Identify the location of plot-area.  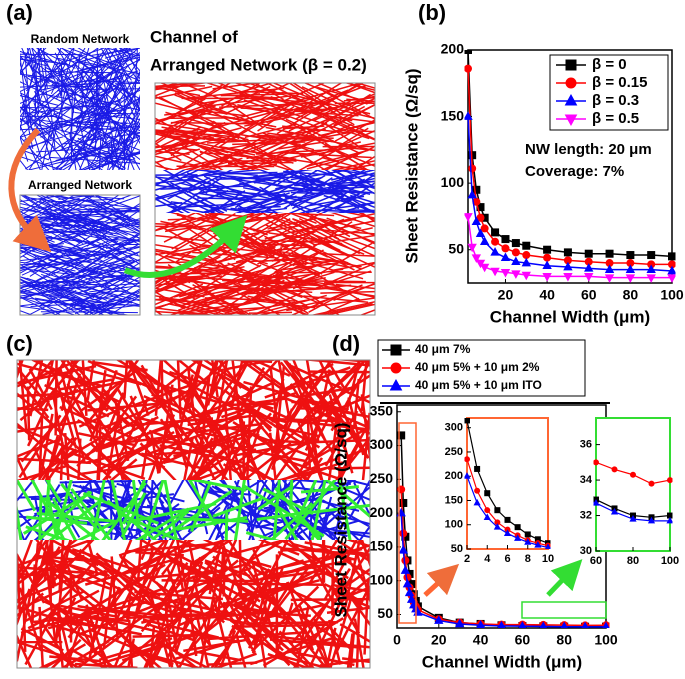
(633, 484).